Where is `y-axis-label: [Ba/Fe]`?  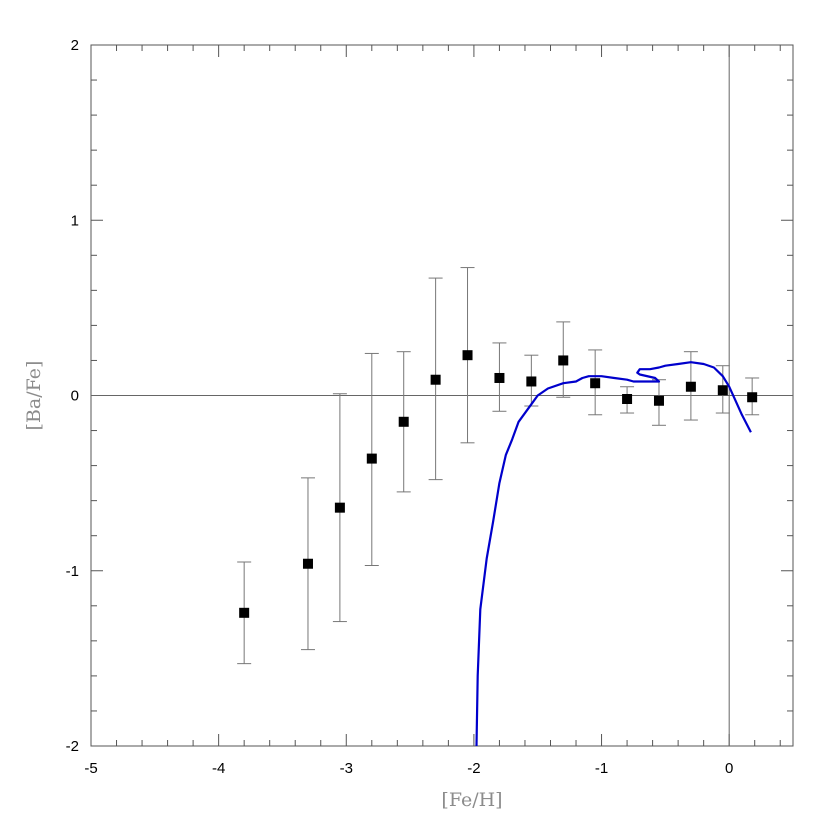 y-axis-label: [Ba/Fe] is located at coordinates (34, 396).